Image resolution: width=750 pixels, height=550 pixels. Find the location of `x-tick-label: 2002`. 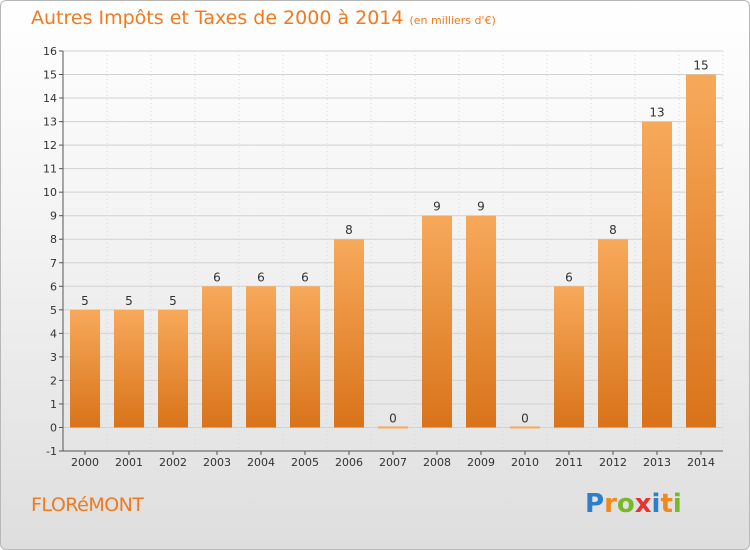

x-tick-label: 2002 is located at coordinates (173, 462).